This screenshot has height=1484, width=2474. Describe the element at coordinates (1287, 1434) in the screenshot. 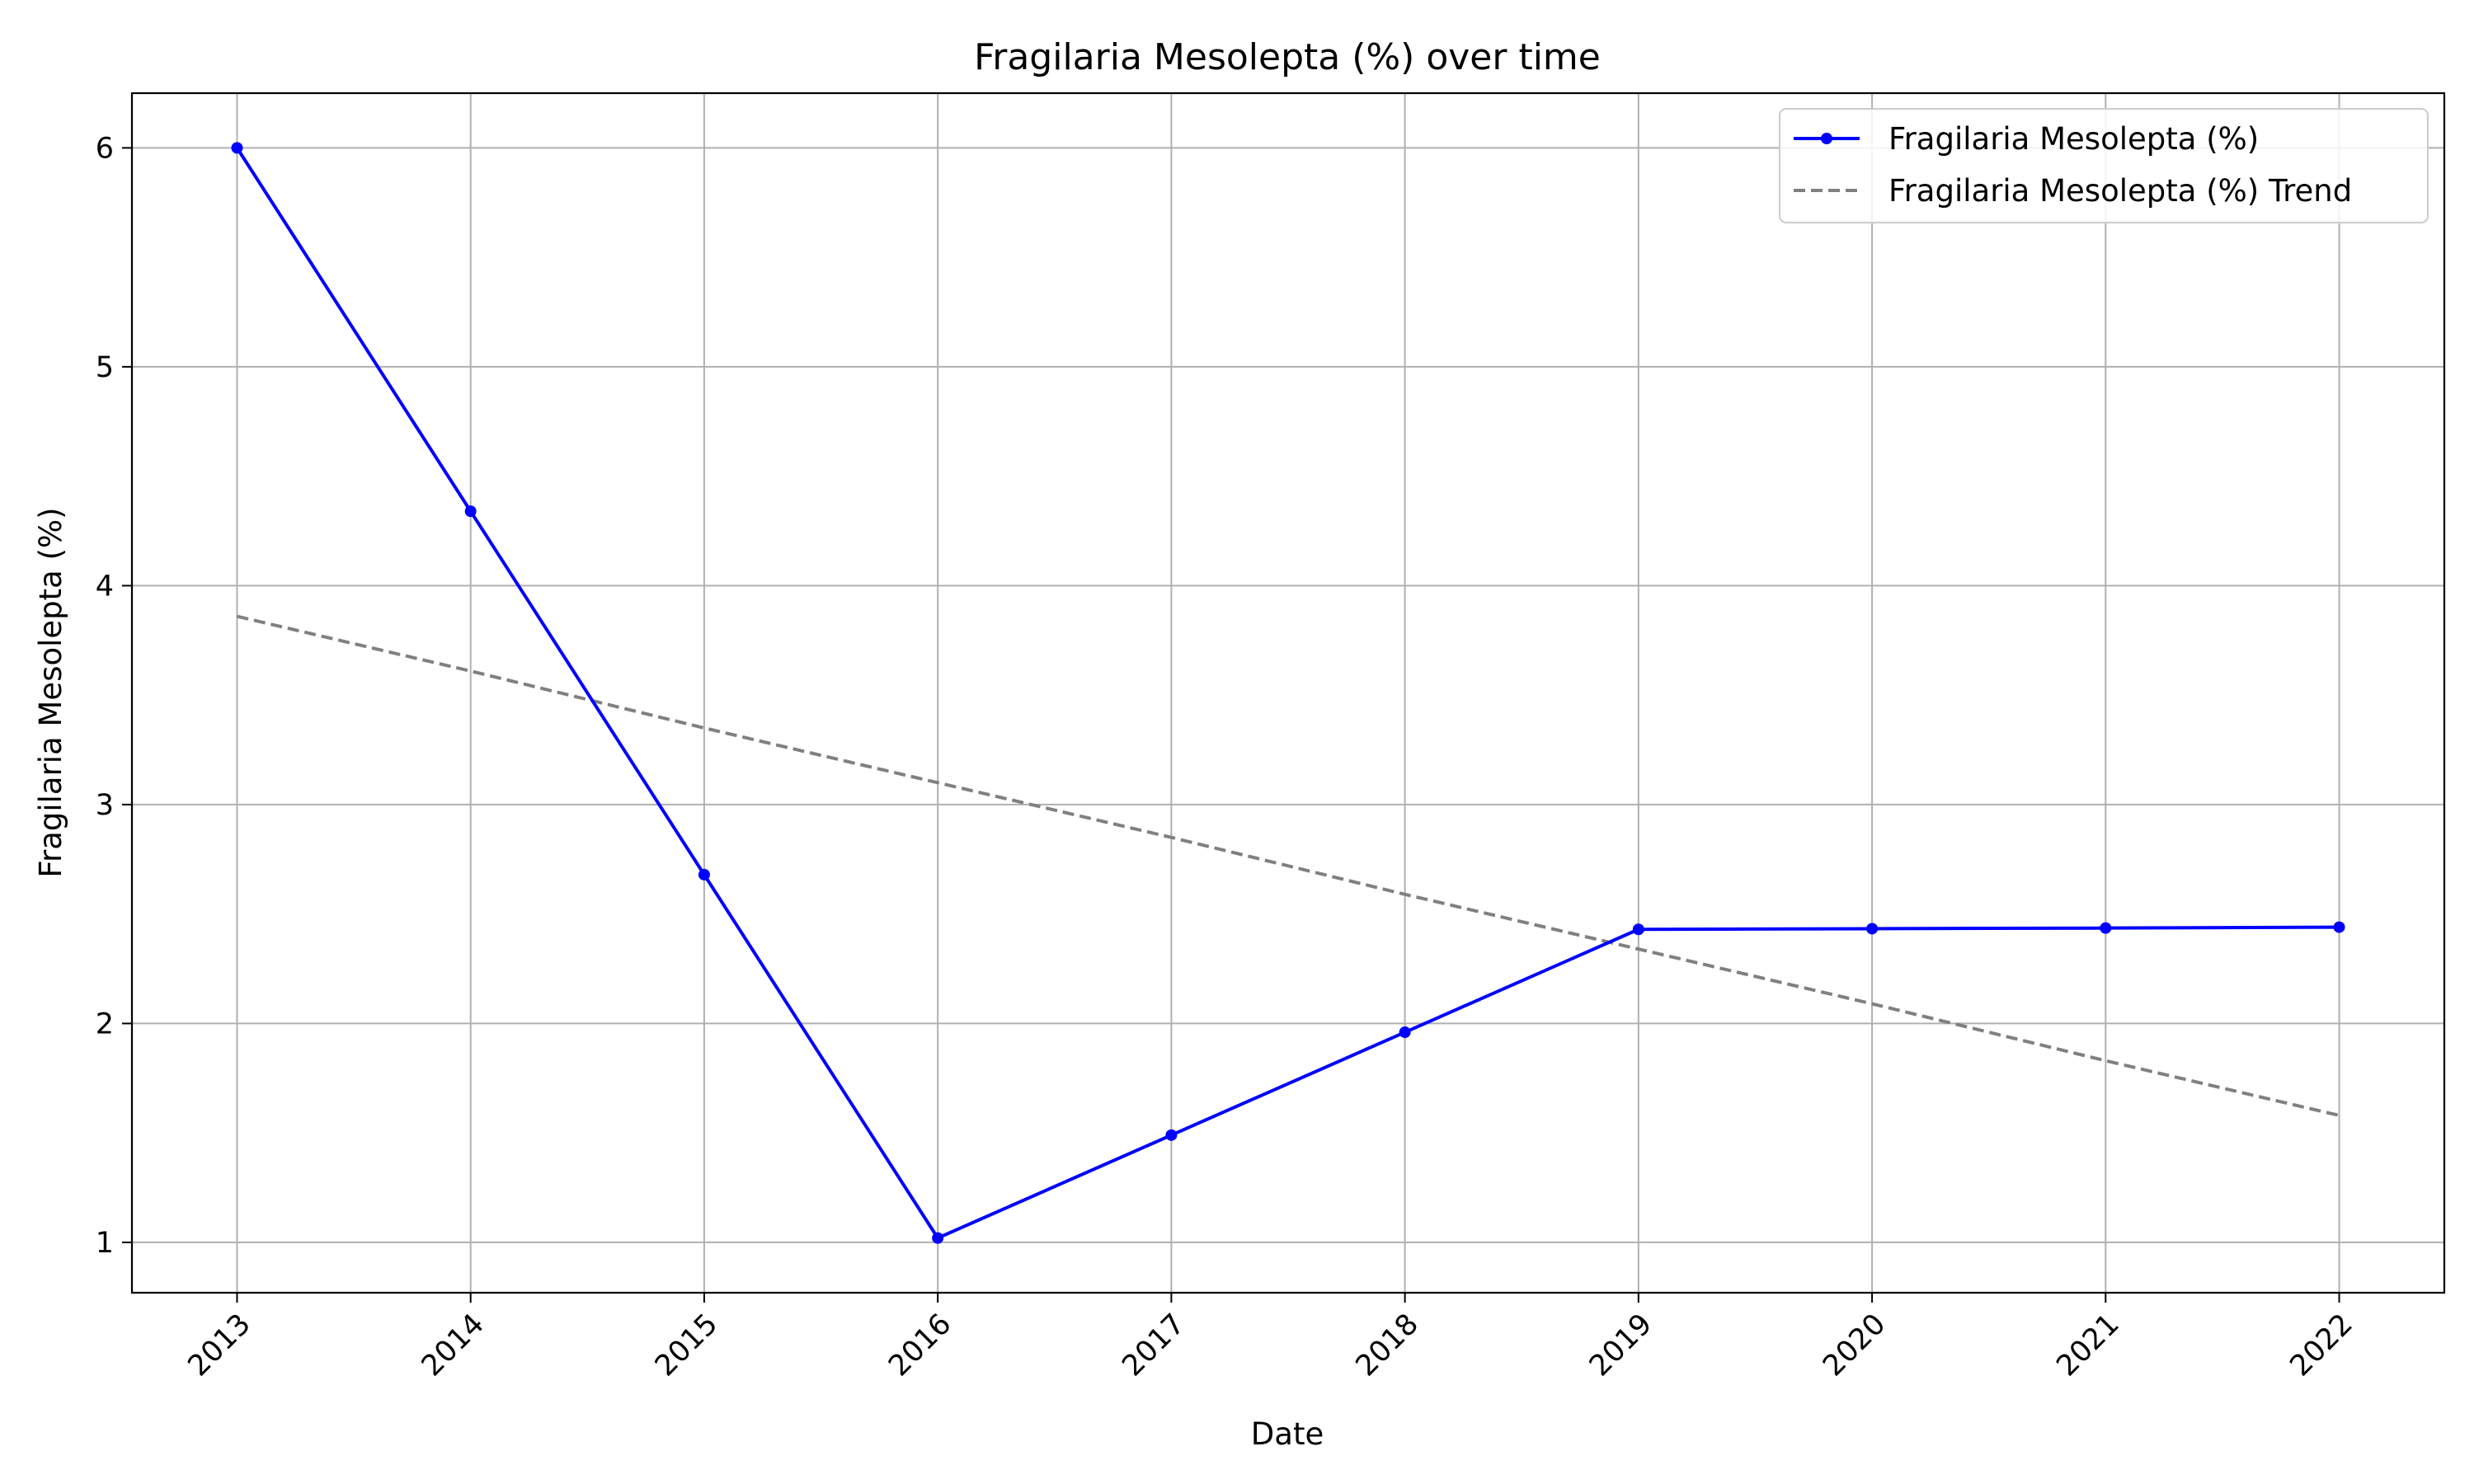

I see `x-axis-label: Date` at that location.